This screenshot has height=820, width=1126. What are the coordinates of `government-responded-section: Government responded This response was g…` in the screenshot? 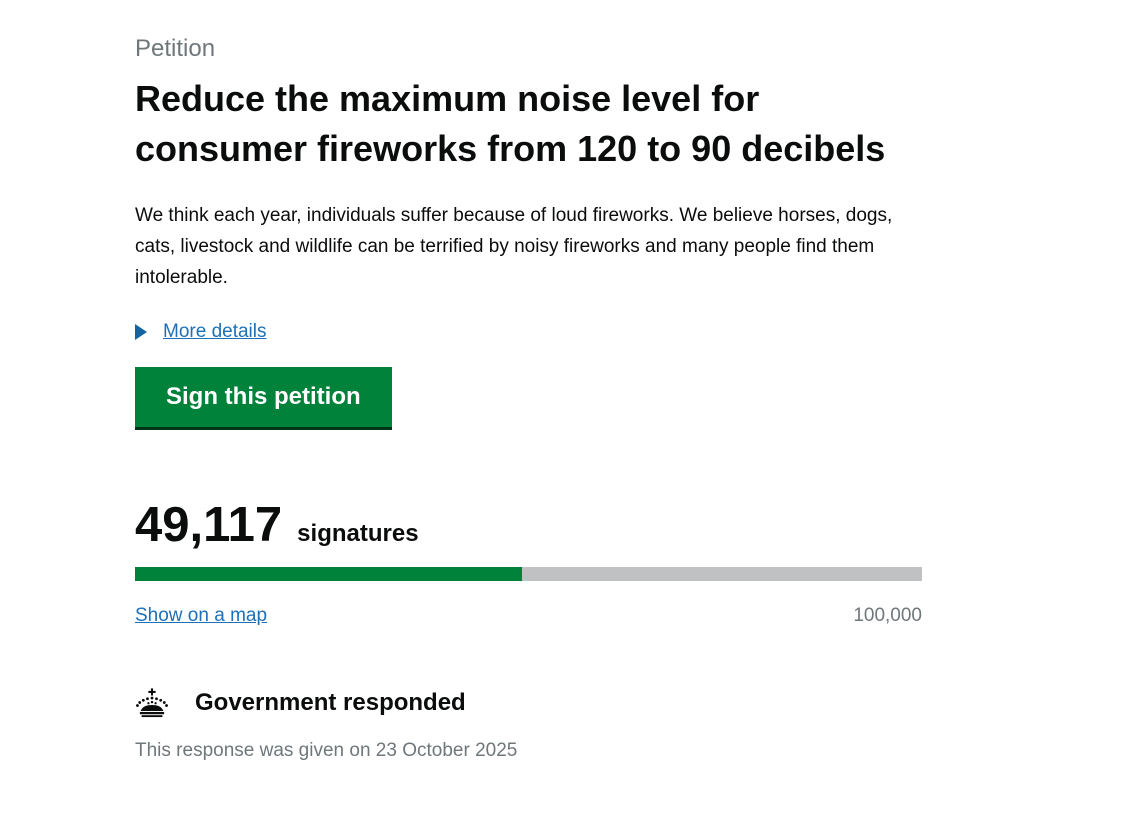 It's located at (547, 725).